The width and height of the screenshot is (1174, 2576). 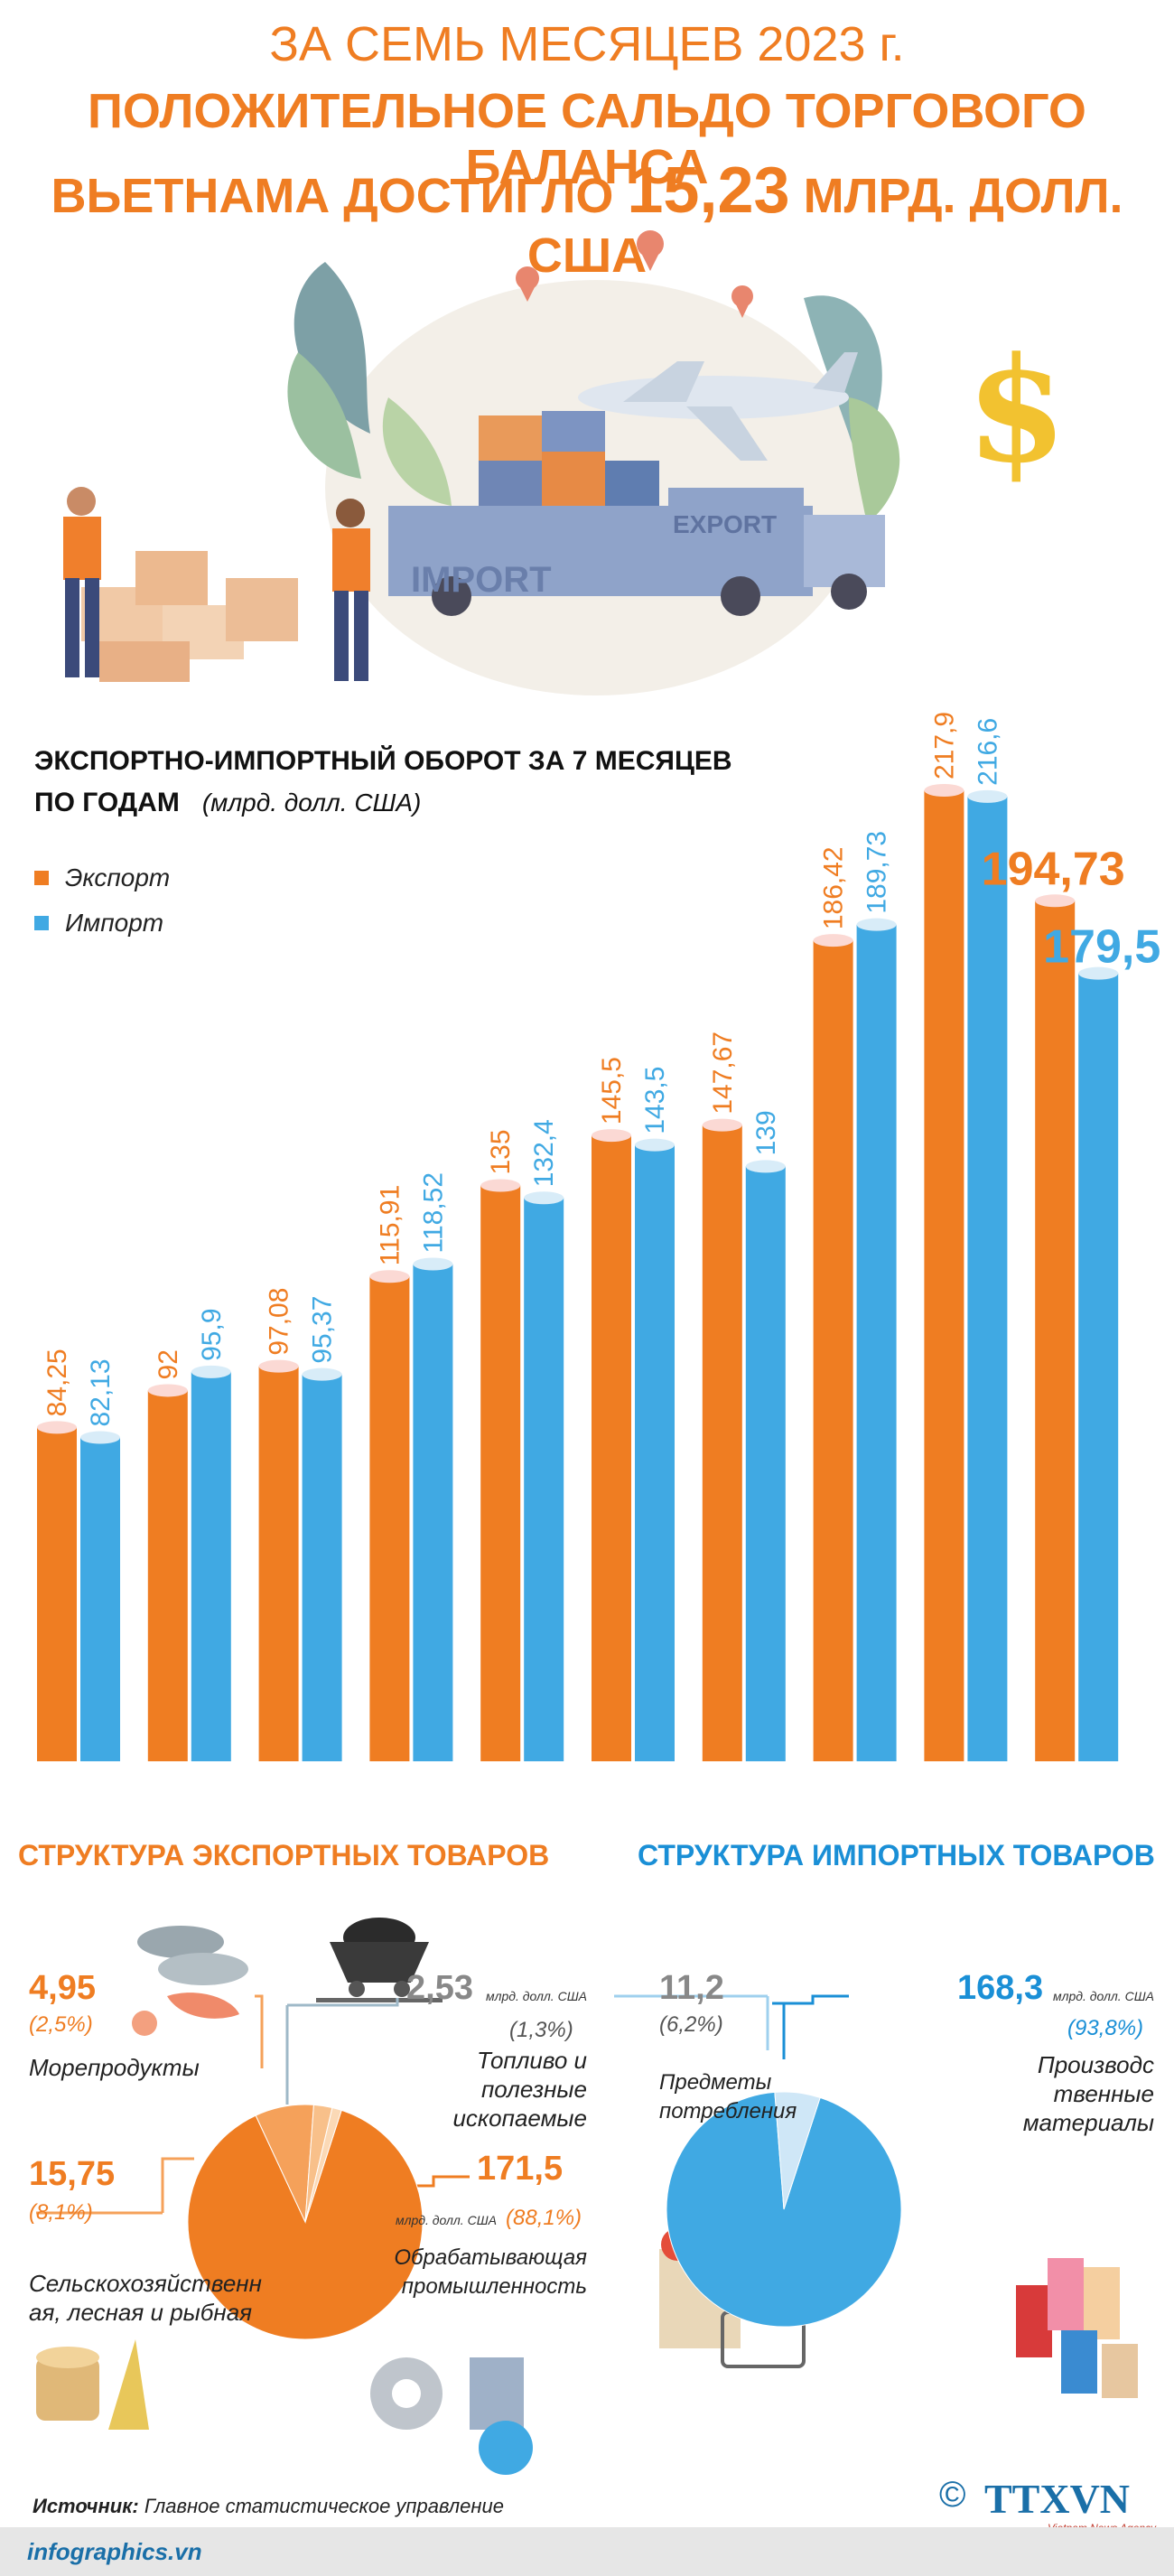 I want to click on bar-import-2017, so click(x=433, y=1512).